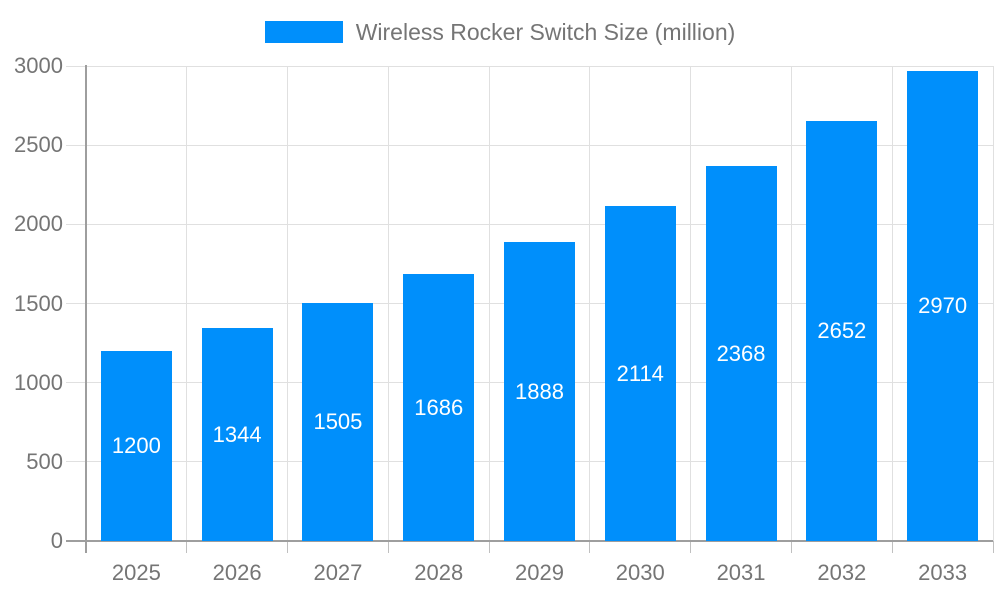  I want to click on bar-value-label: 2114, so click(640, 373).